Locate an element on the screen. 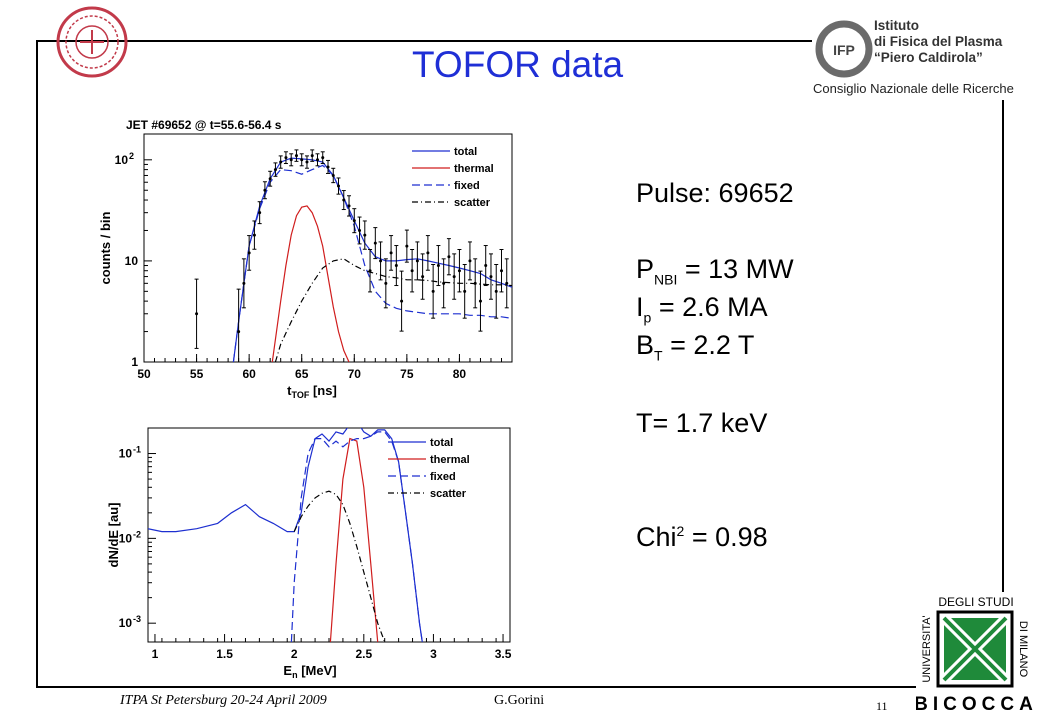 The height and width of the screenshot is (720, 1039). plot-area is located at coordinates (329, 535).